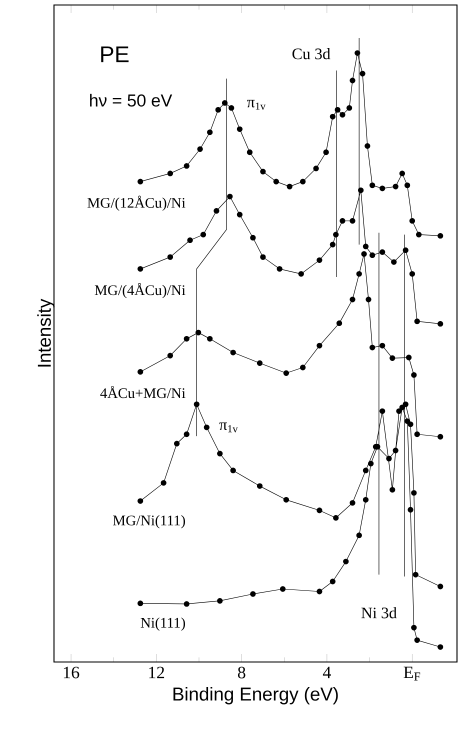  Describe the element at coordinates (156, 672) in the screenshot. I see `x-tick-label: 12` at that location.